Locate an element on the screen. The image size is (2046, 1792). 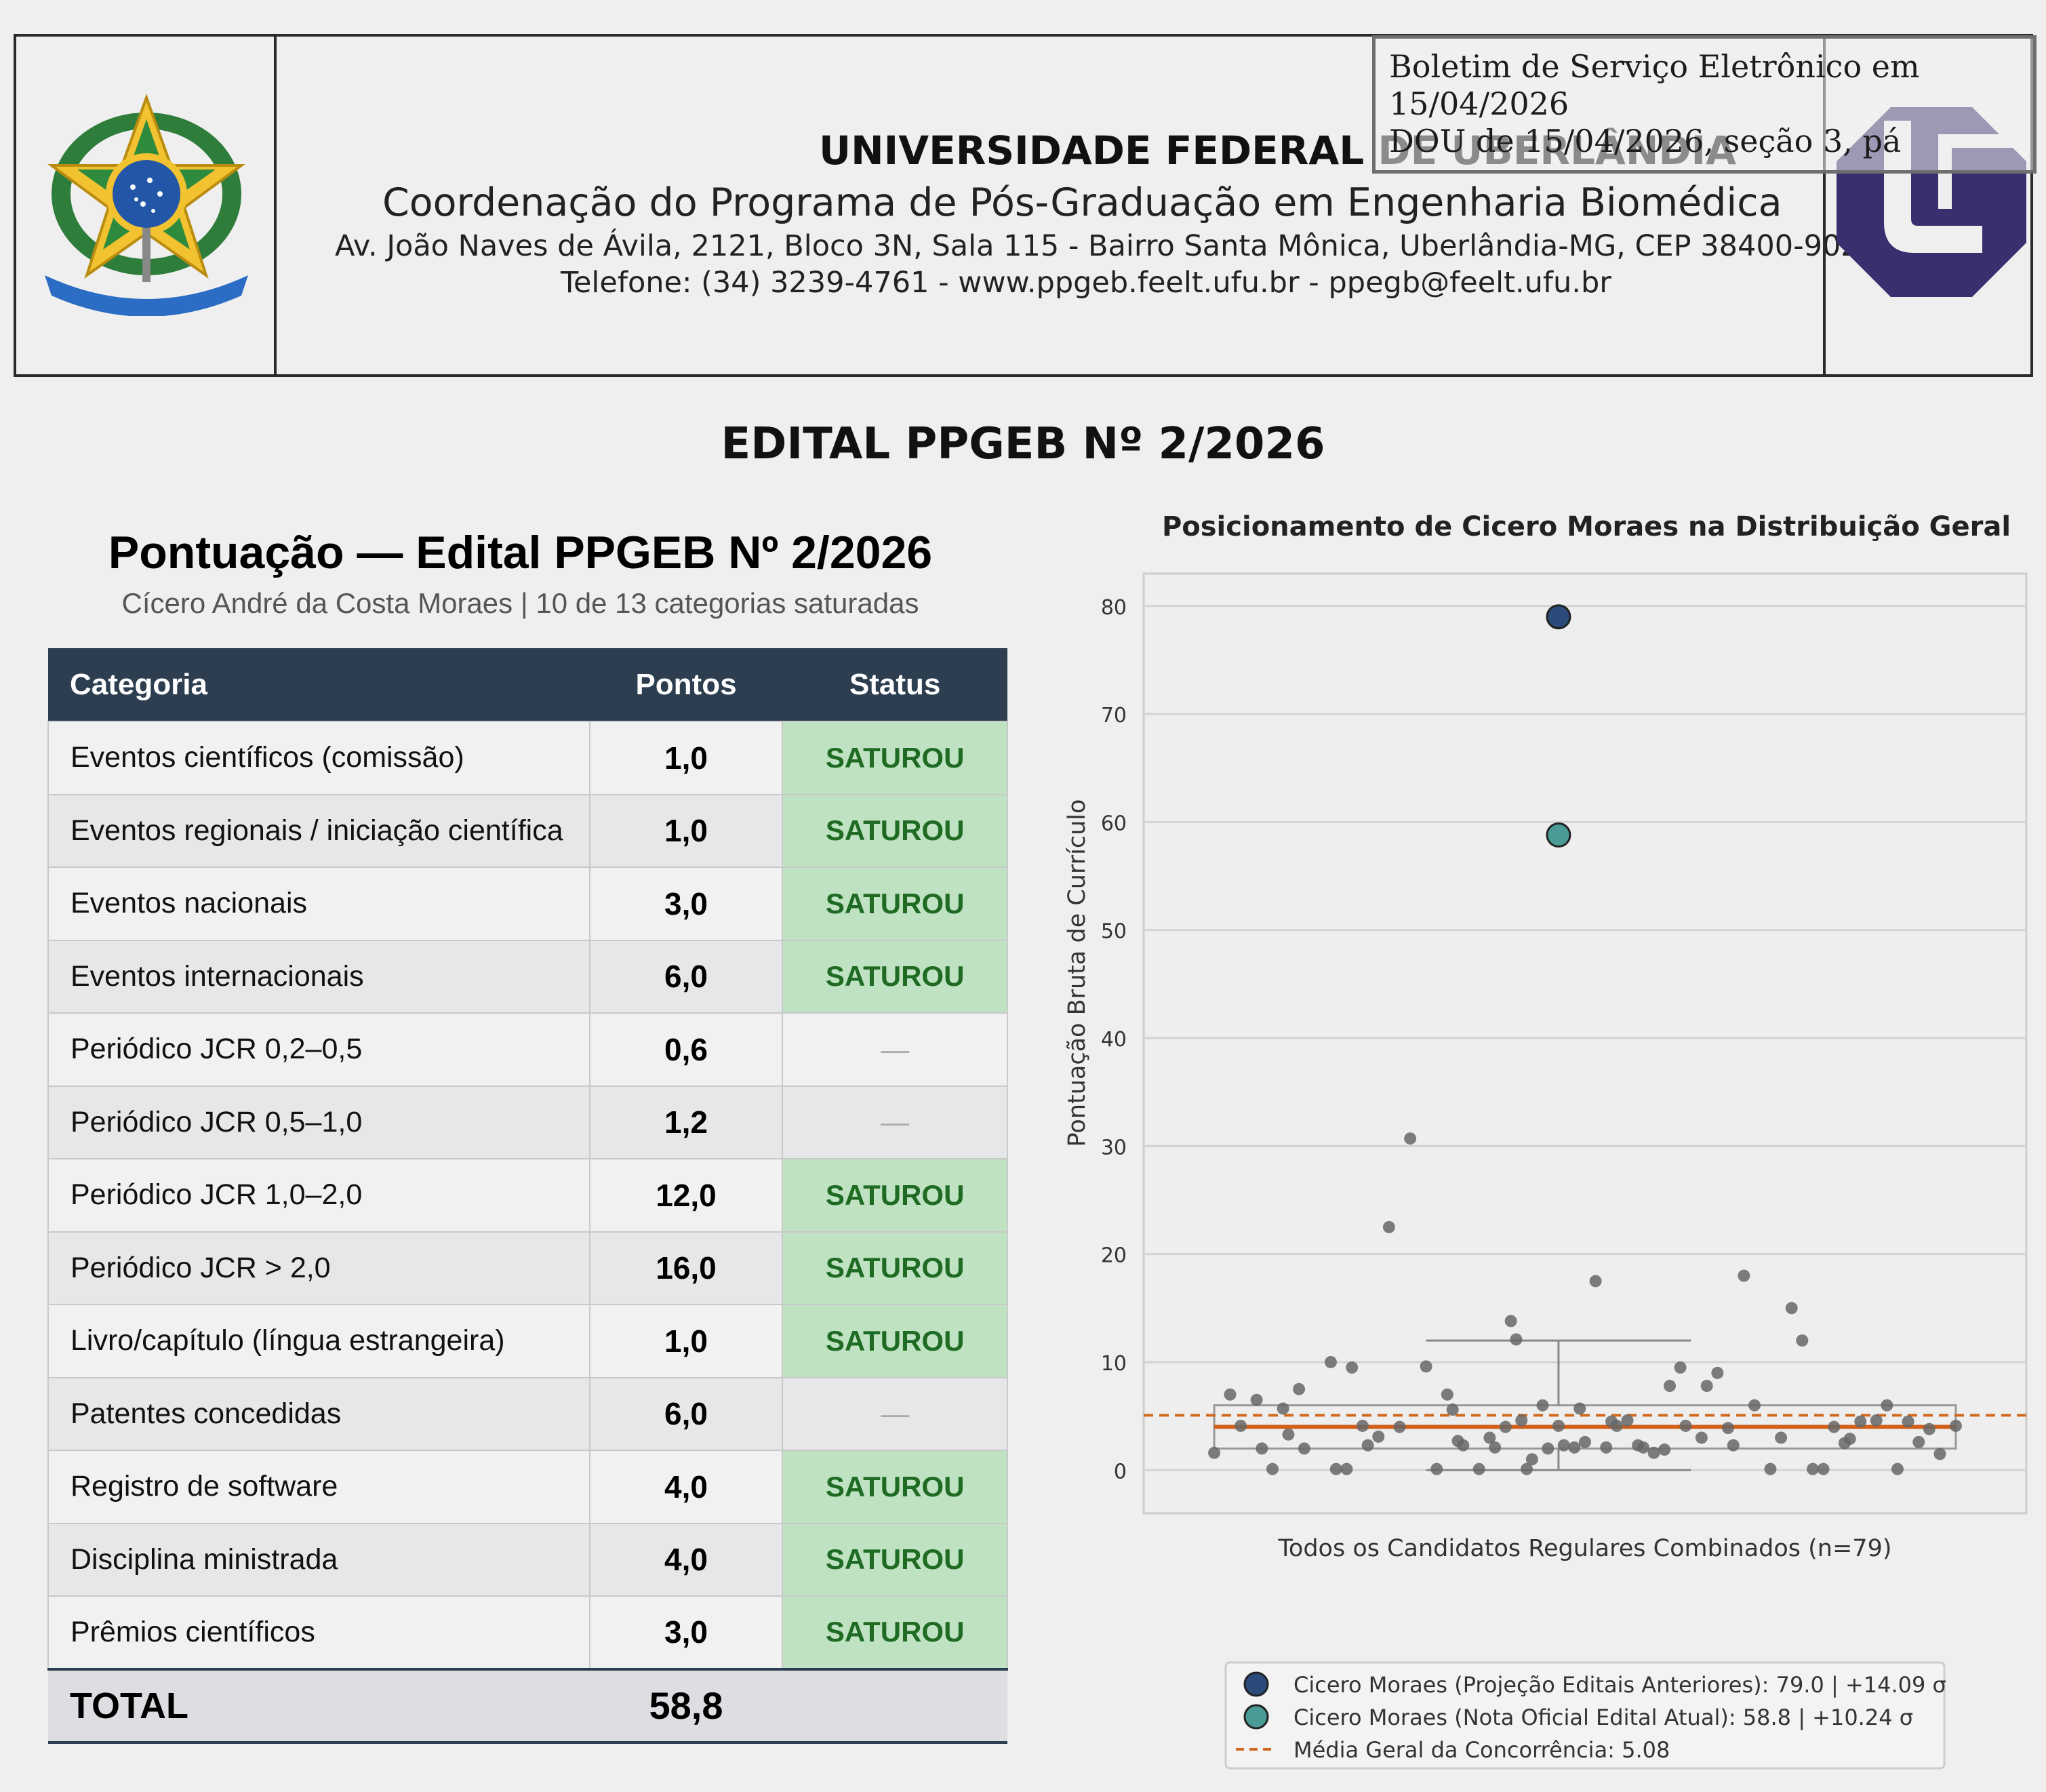
y-tick-label: 40 is located at coordinates (1114, 1040).